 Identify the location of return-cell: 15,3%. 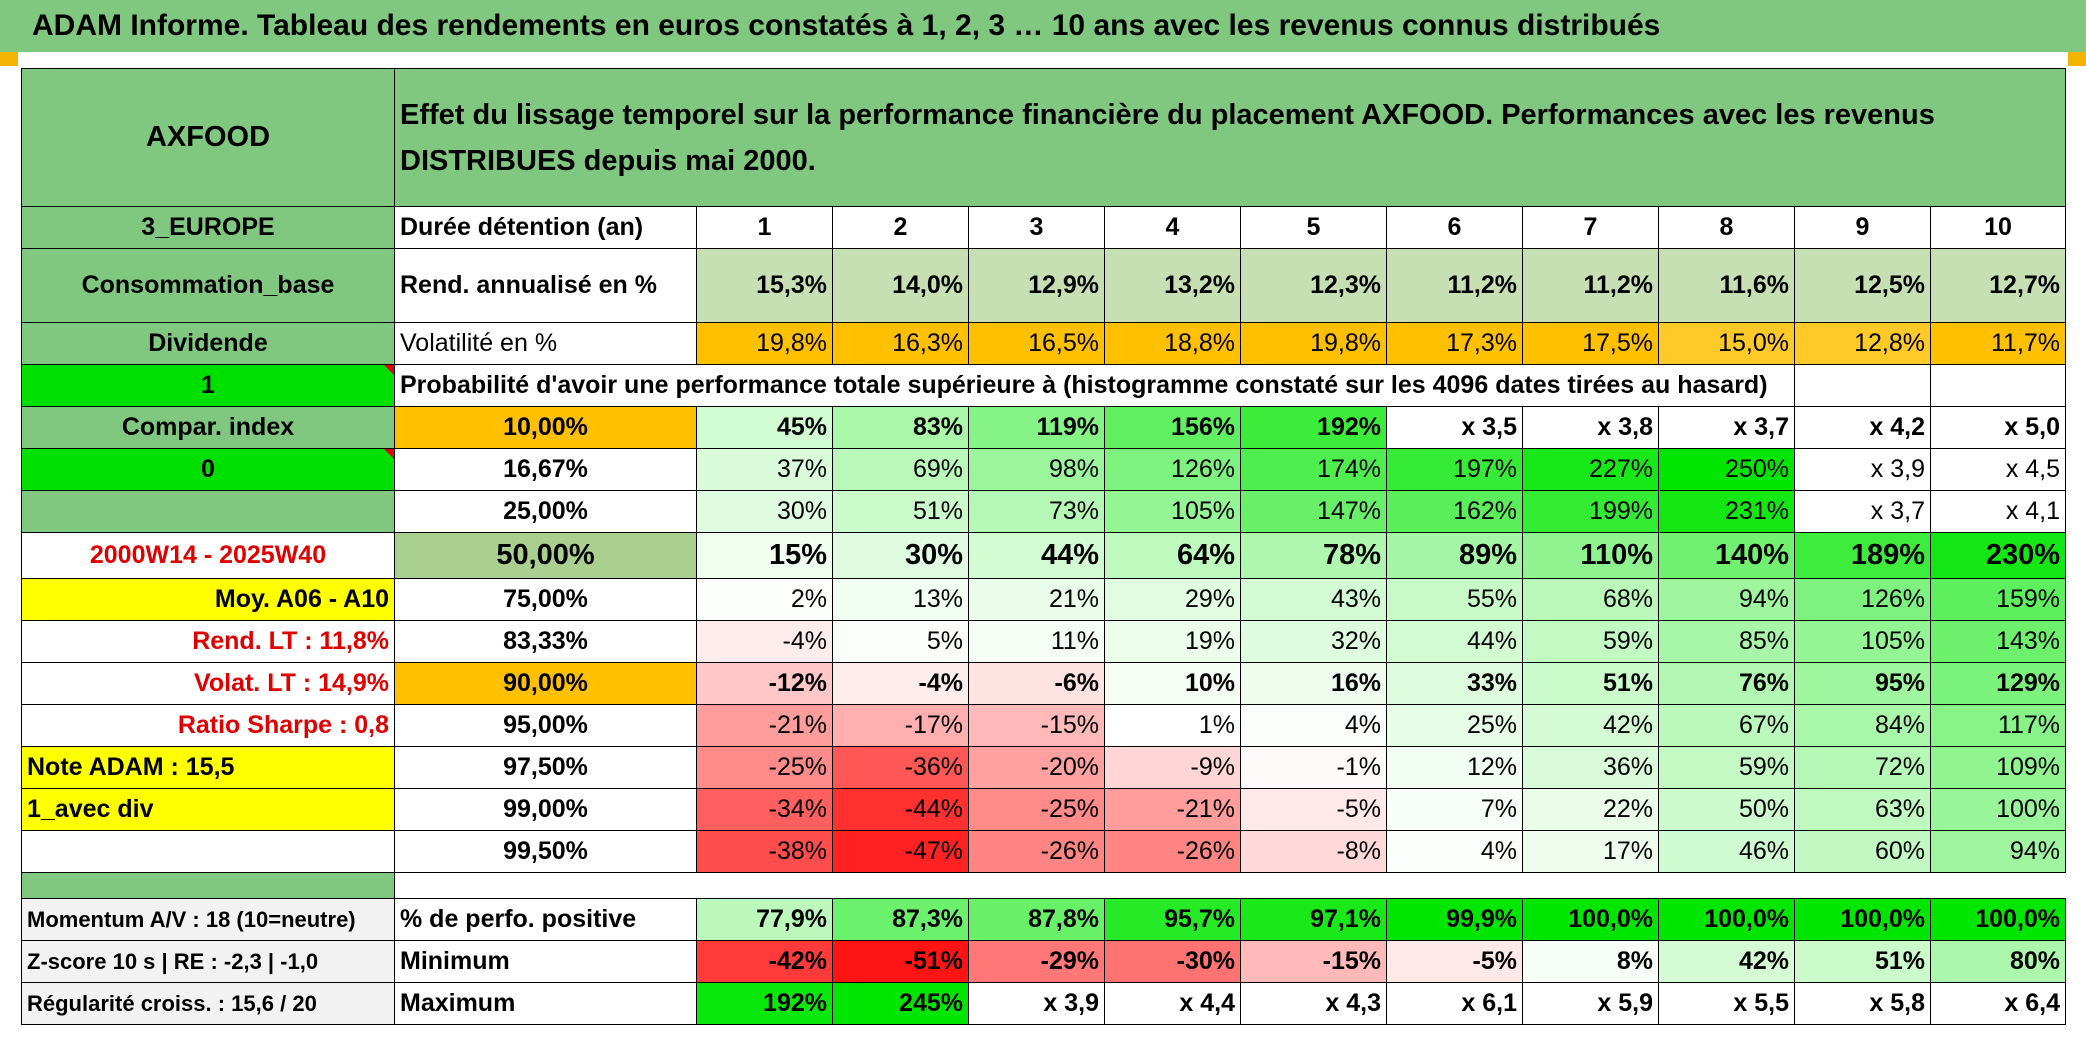
(764, 285).